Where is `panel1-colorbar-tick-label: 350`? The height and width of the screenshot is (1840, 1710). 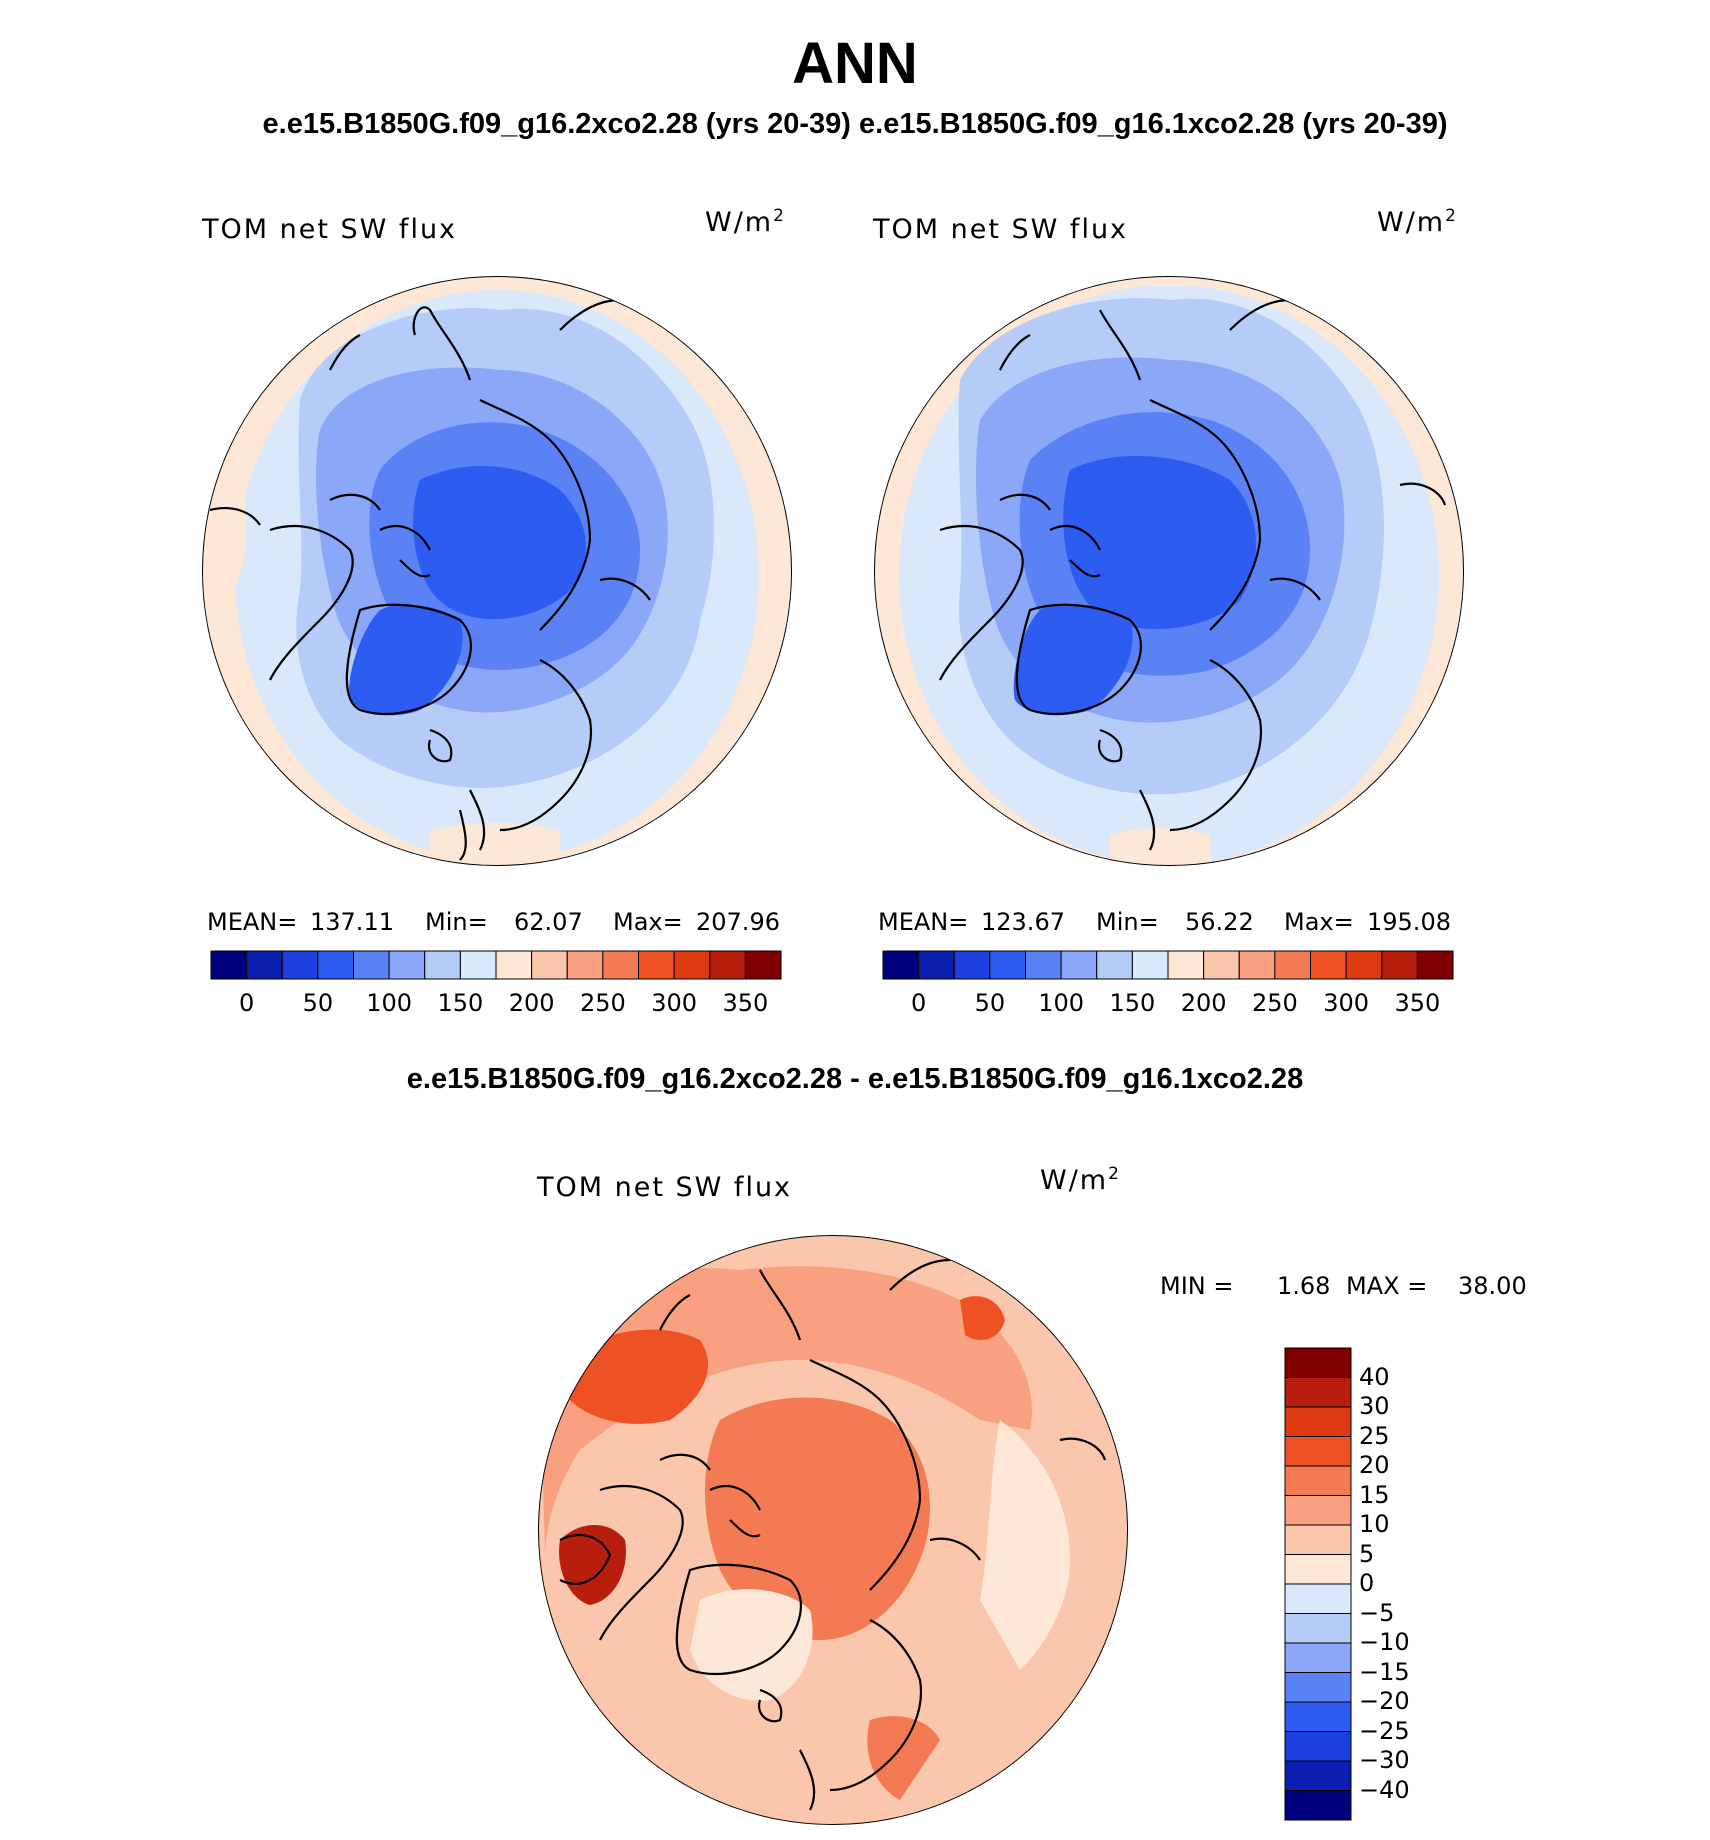 panel1-colorbar-tick-label: 350 is located at coordinates (745, 1003).